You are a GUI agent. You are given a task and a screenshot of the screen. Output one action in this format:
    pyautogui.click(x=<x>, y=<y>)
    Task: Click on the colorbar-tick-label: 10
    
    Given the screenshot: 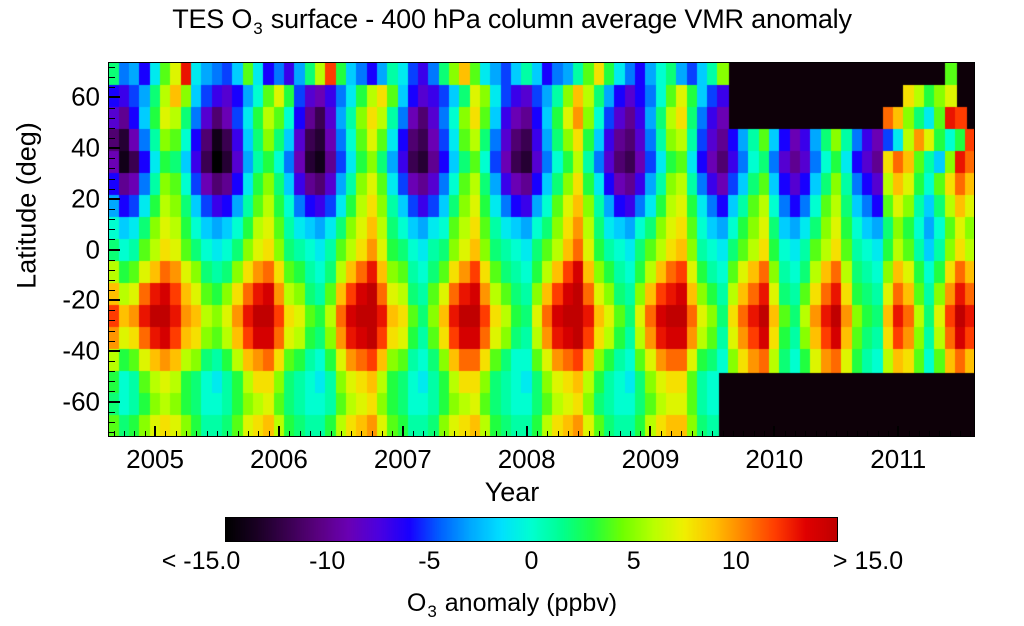 What is the action you would take?
    pyautogui.click(x=735, y=561)
    